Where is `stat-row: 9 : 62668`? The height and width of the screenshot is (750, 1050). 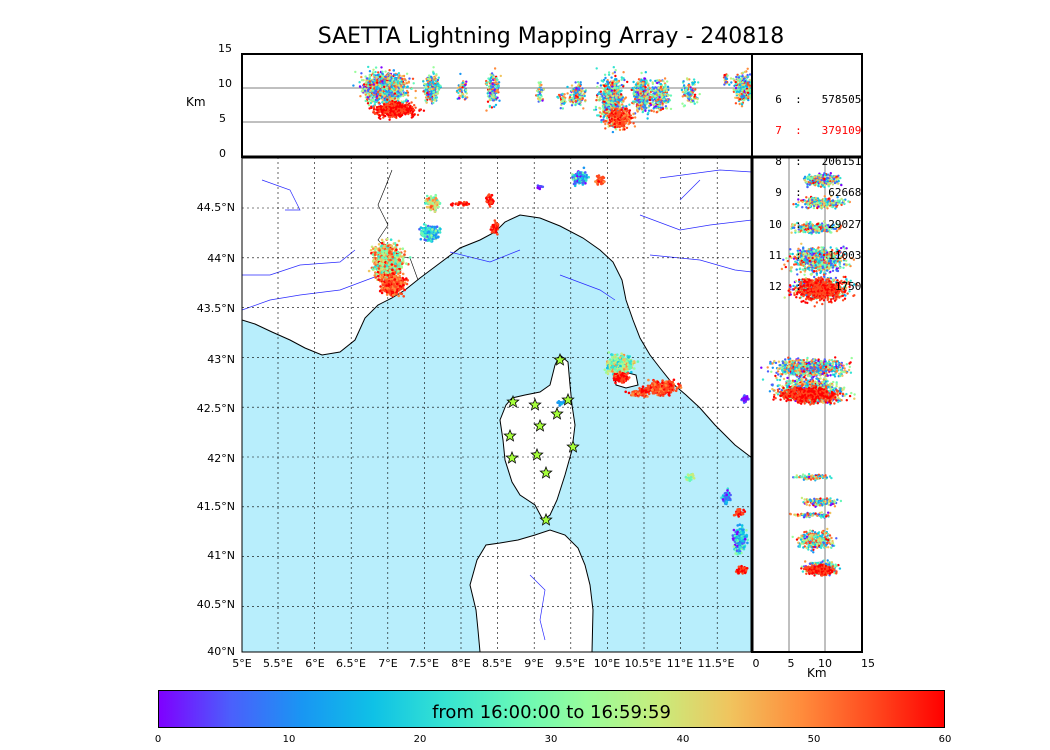 stat-row: 9 : 62668 is located at coordinates (818, 193).